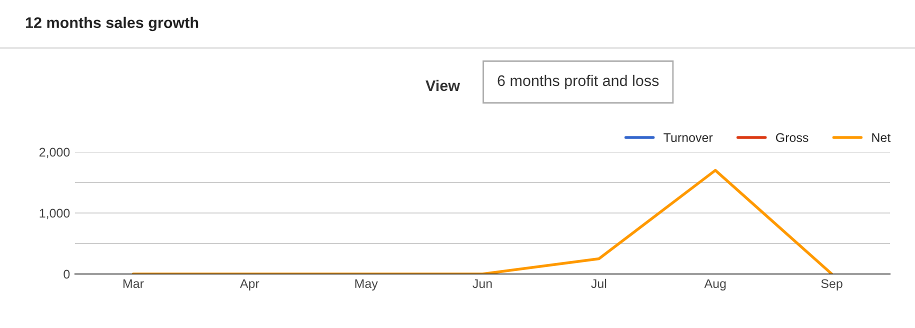 The height and width of the screenshot is (328, 915). Describe the element at coordinates (67, 274) in the screenshot. I see `y-tick-label: 0` at that location.